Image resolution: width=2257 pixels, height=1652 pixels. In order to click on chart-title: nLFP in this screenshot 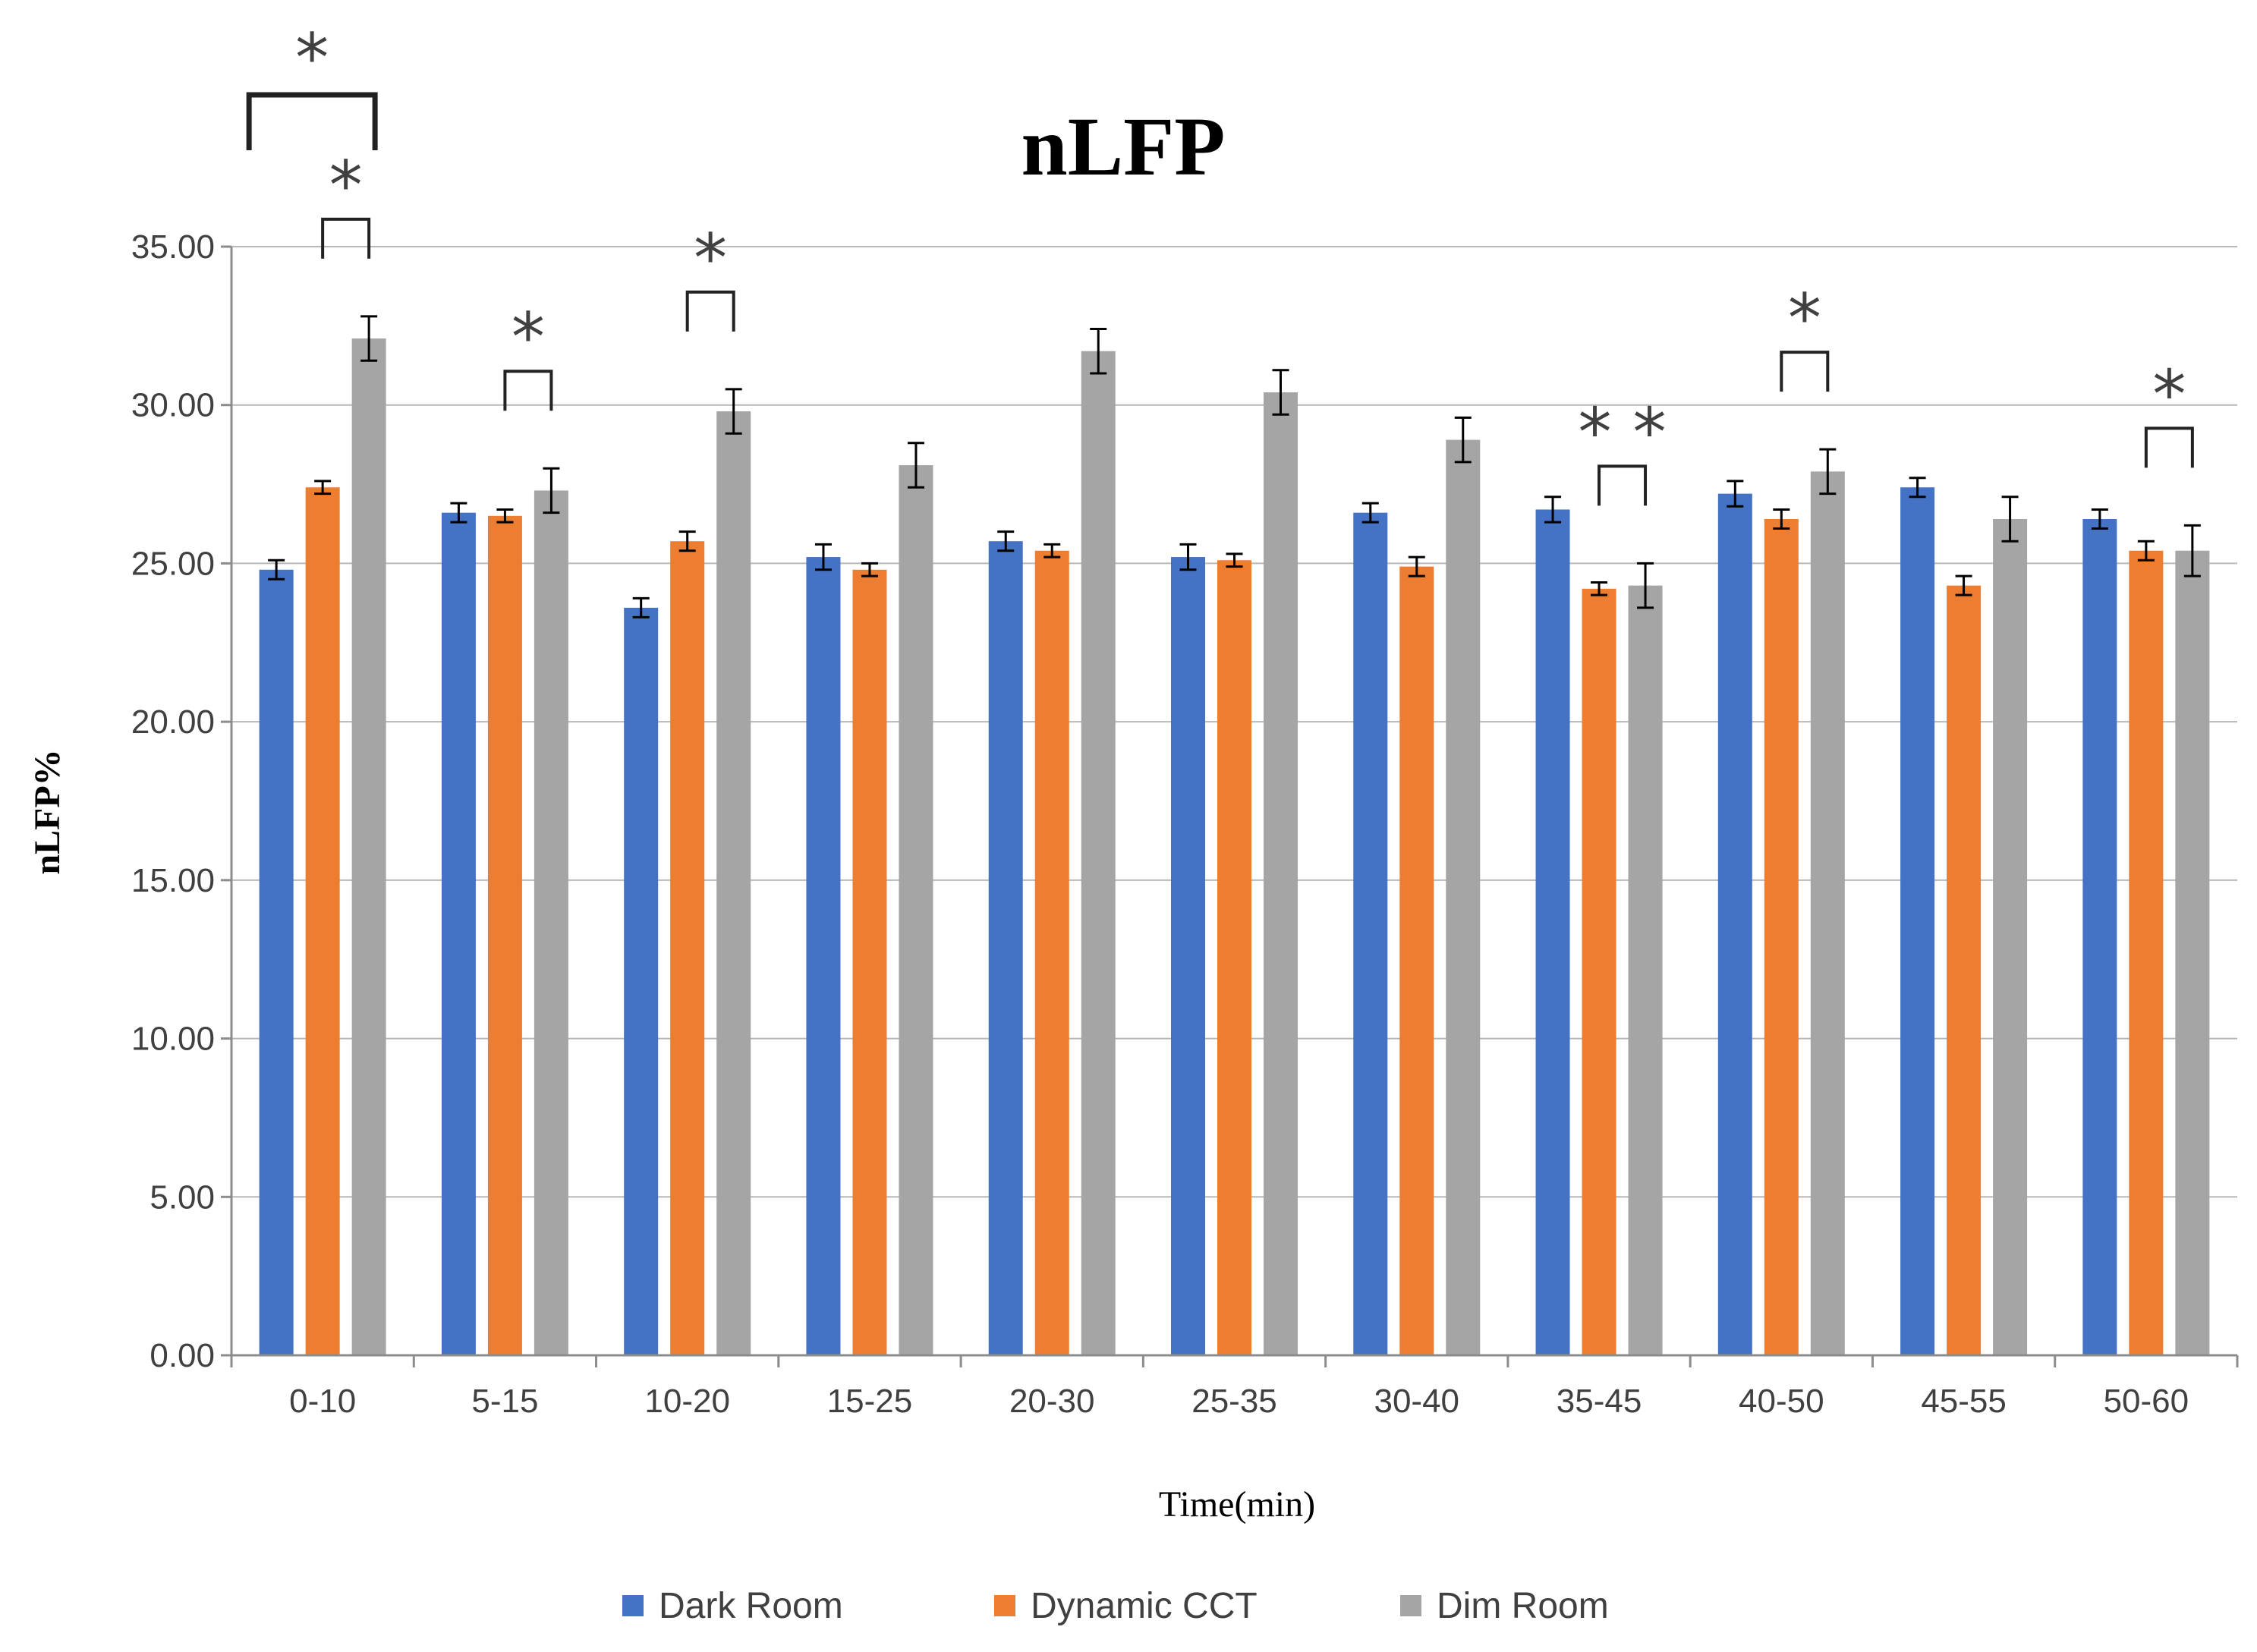, I will do `click(1123, 146)`.